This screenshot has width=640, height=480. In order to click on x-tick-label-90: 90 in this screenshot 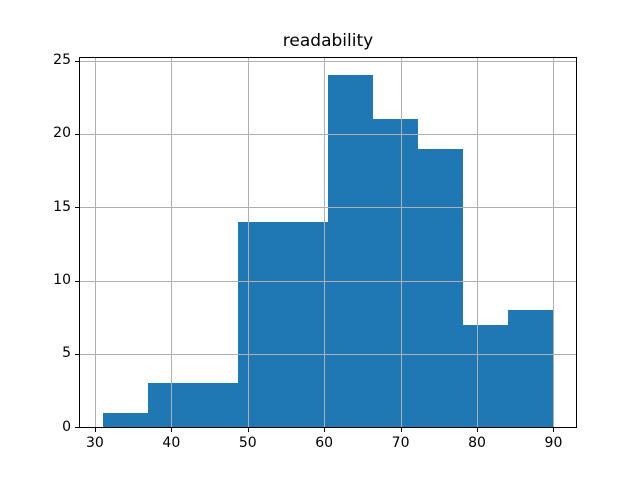, I will do `click(553, 443)`.